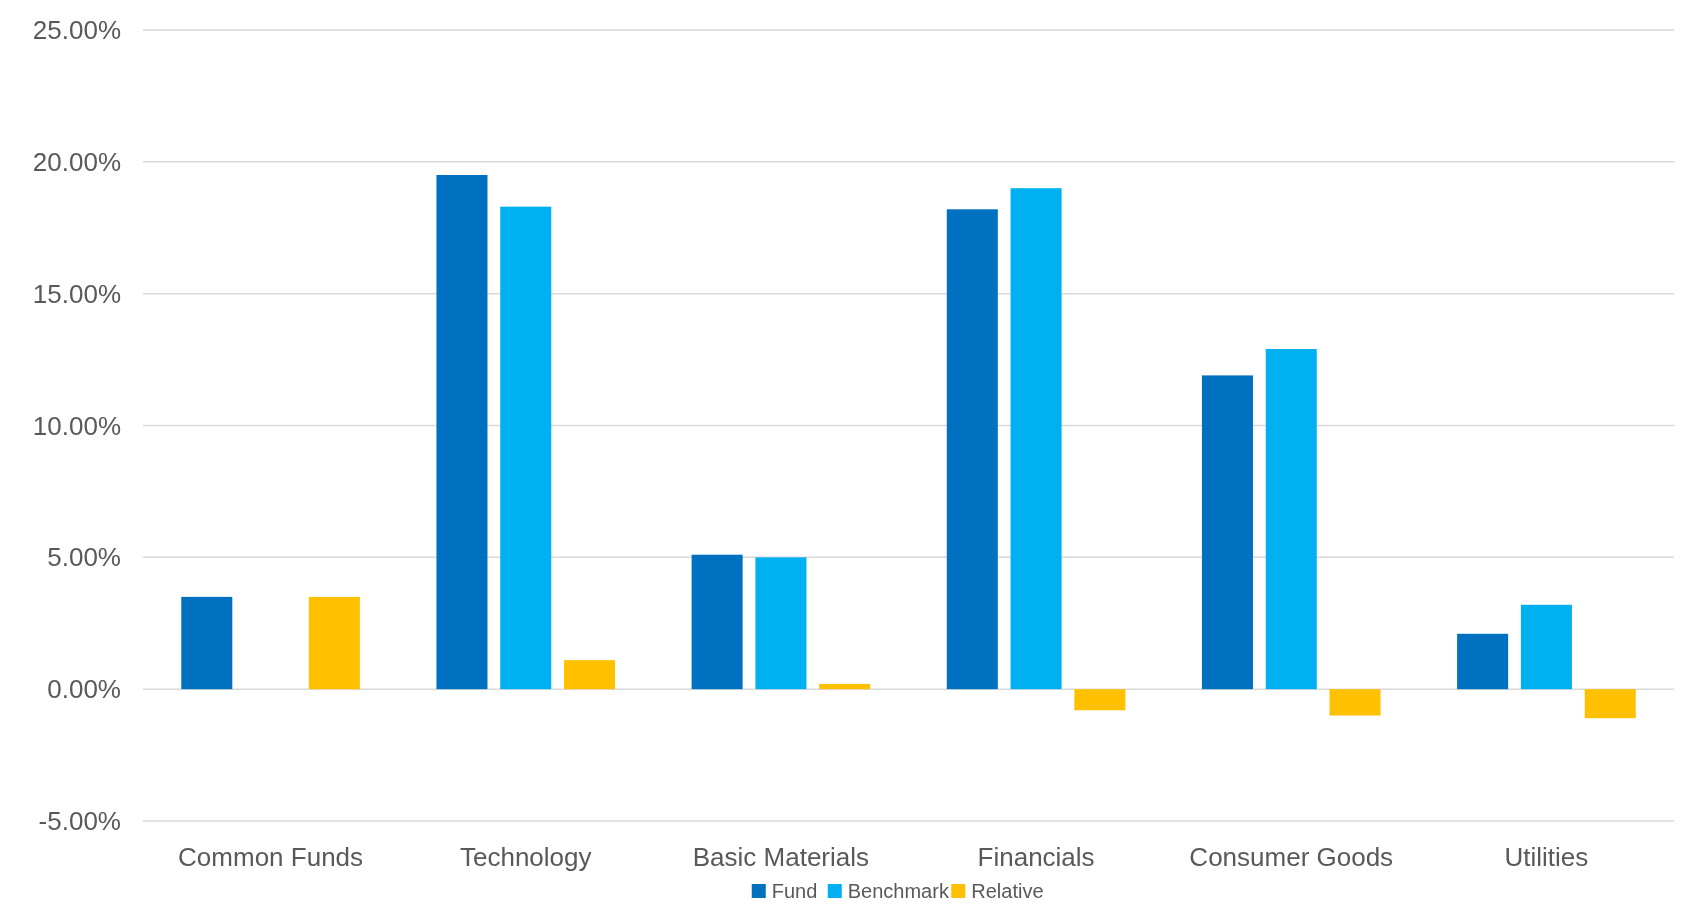  What do you see at coordinates (79, 821) in the screenshot?
I see `y-tick-label: -5.00%` at bounding box center [79, 821].